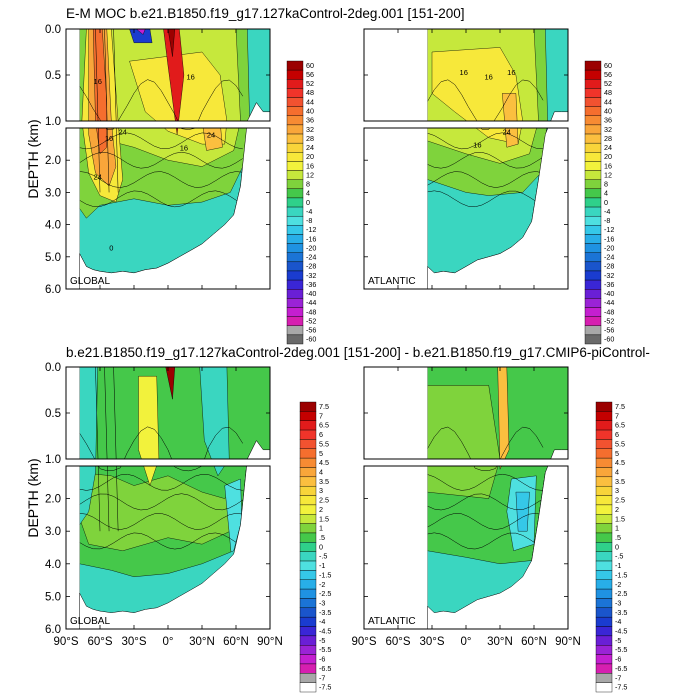 This screenshot has height=700, width=700. I want to click on colorbar-label: 3, so click(321, 490).